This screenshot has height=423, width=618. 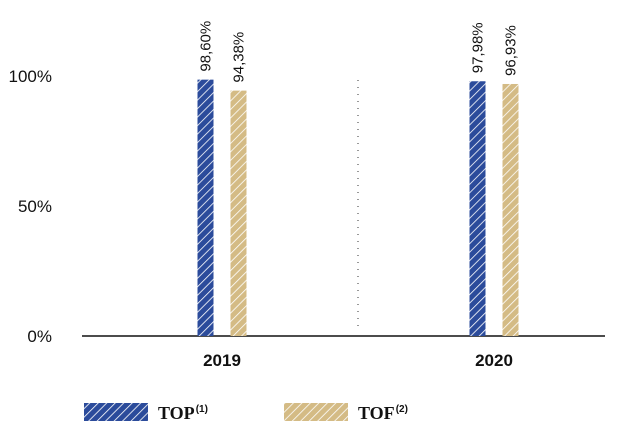 What do you see at coordinates (35, 206) in the screenshot?
I see `y-tick-label: 50%` at bounding box center [35, 206].